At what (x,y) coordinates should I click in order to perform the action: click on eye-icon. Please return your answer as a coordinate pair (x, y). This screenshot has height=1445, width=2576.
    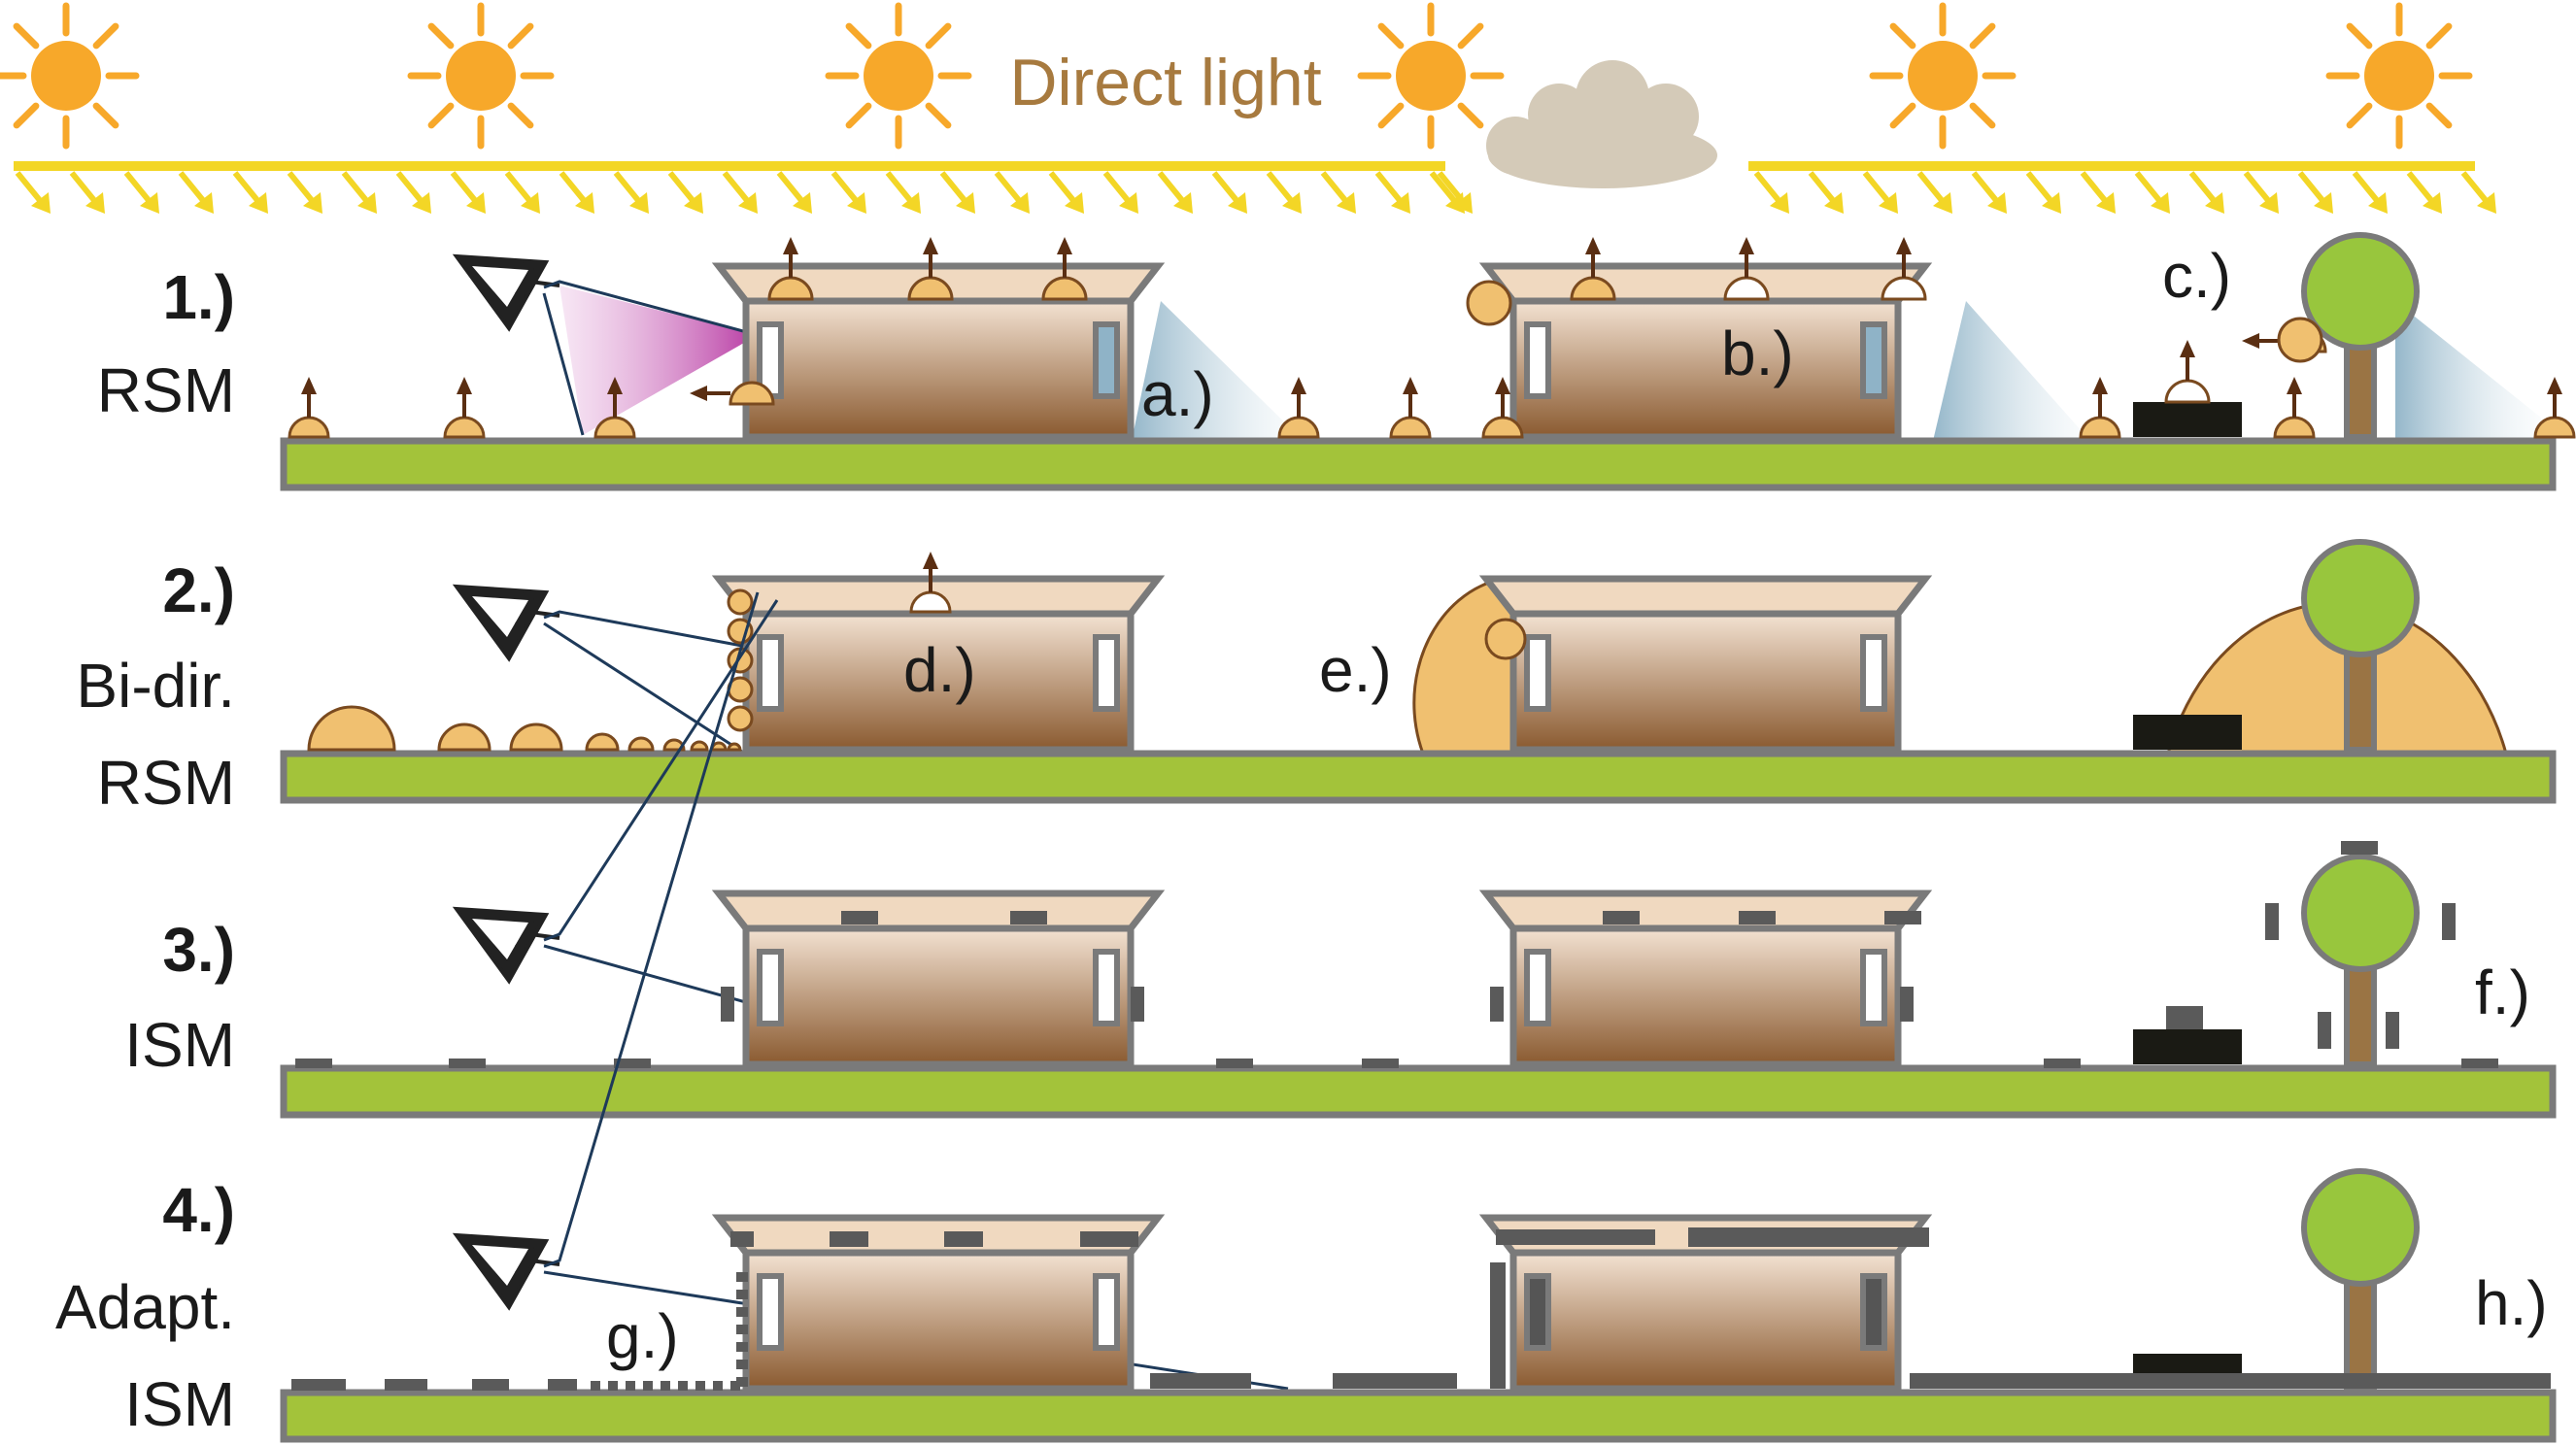
    Looking at the image, I should click on (506, 1271).